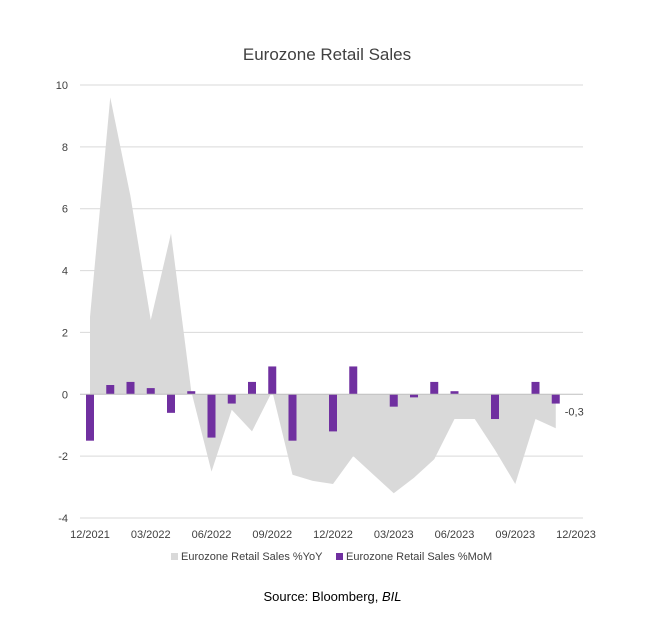 The width and height of the screenshot is (665, 627). What do you see at coordinates (252, 557) in the screenshot?
I see `legend-label-yoy: Eurozone Retail Sales %YoY` at bounding box center [252, 557].